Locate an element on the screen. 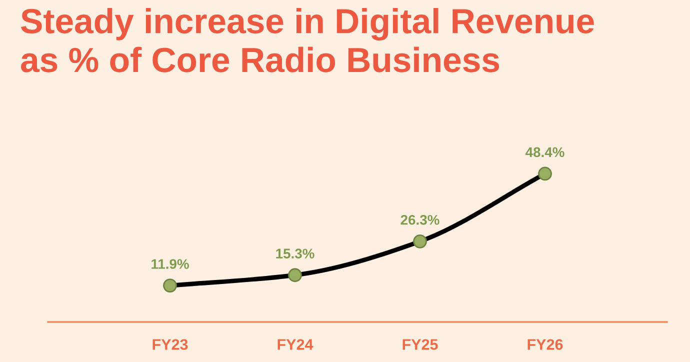 The image size is (690, 362). x-tick-label: FY26 is located at coordinates (545, 344).